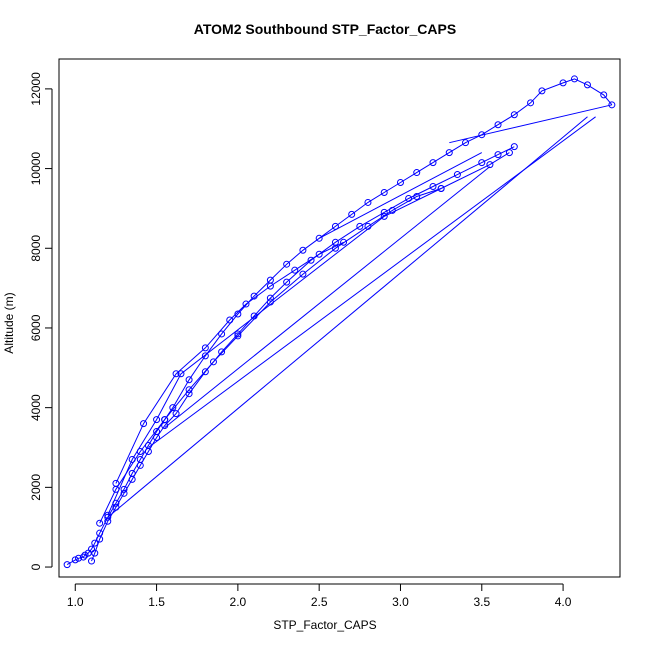 The width and height of the screenshot is (650, 650). What do you see at coordinates (325, 29) in the screenshot?
I see `chart-title: ATOM2 Southbound STP_Factor_CAPS` at bounding box center [325, 29].